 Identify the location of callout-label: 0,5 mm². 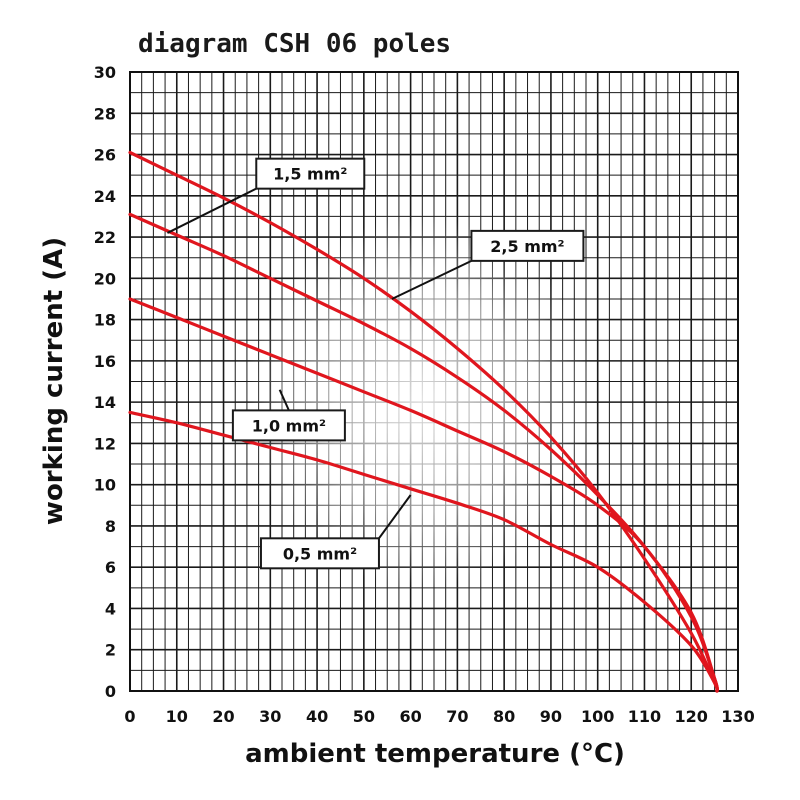
(320, 553).